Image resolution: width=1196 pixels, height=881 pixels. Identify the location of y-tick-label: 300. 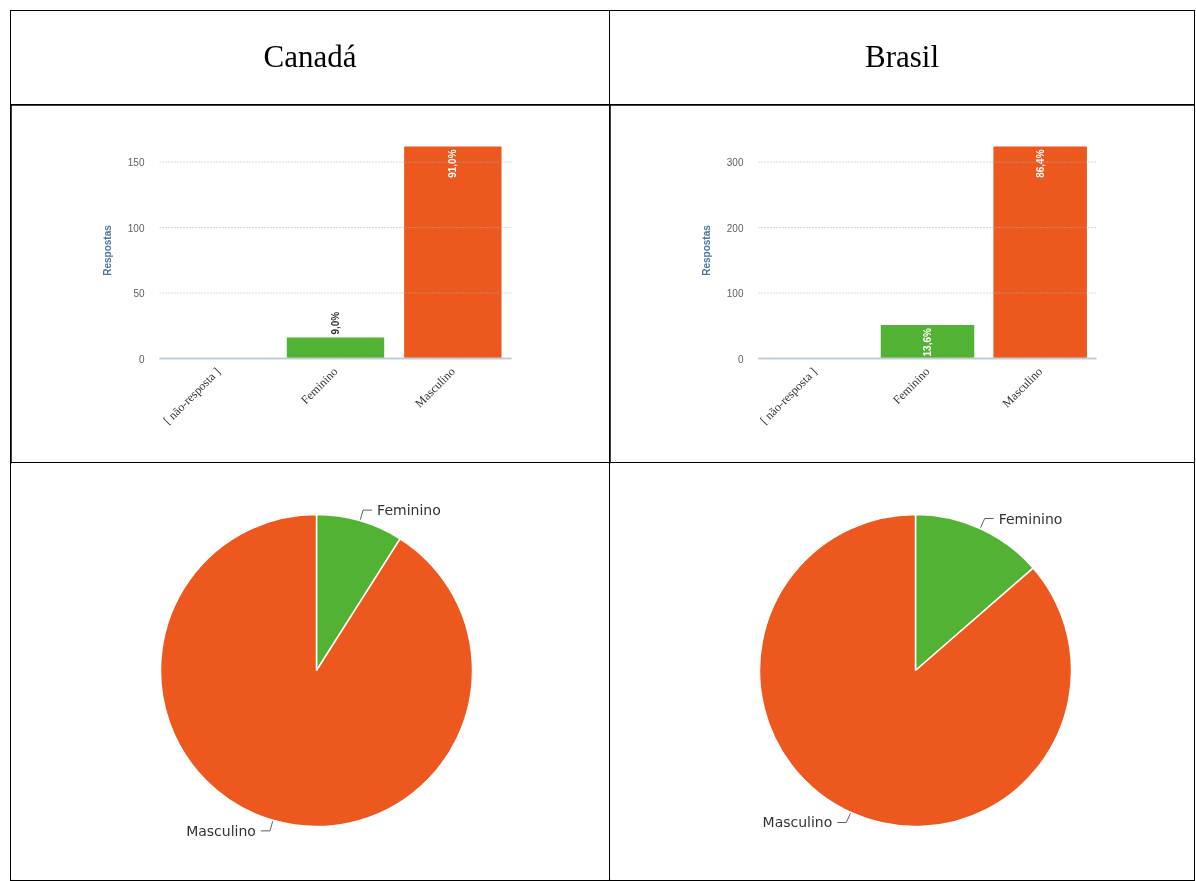
(735, 163).